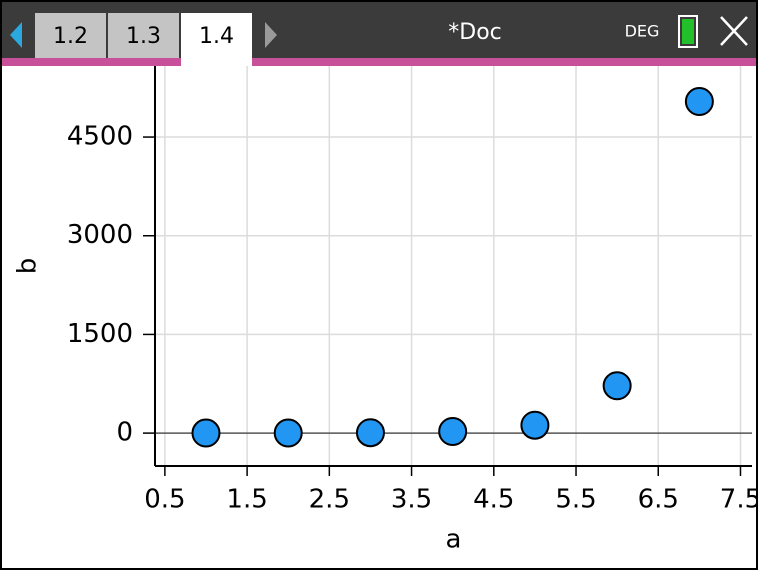 This screenshot has height=570, width=758. I want to click on x-tick-label: 1.5, so click(246, 500).